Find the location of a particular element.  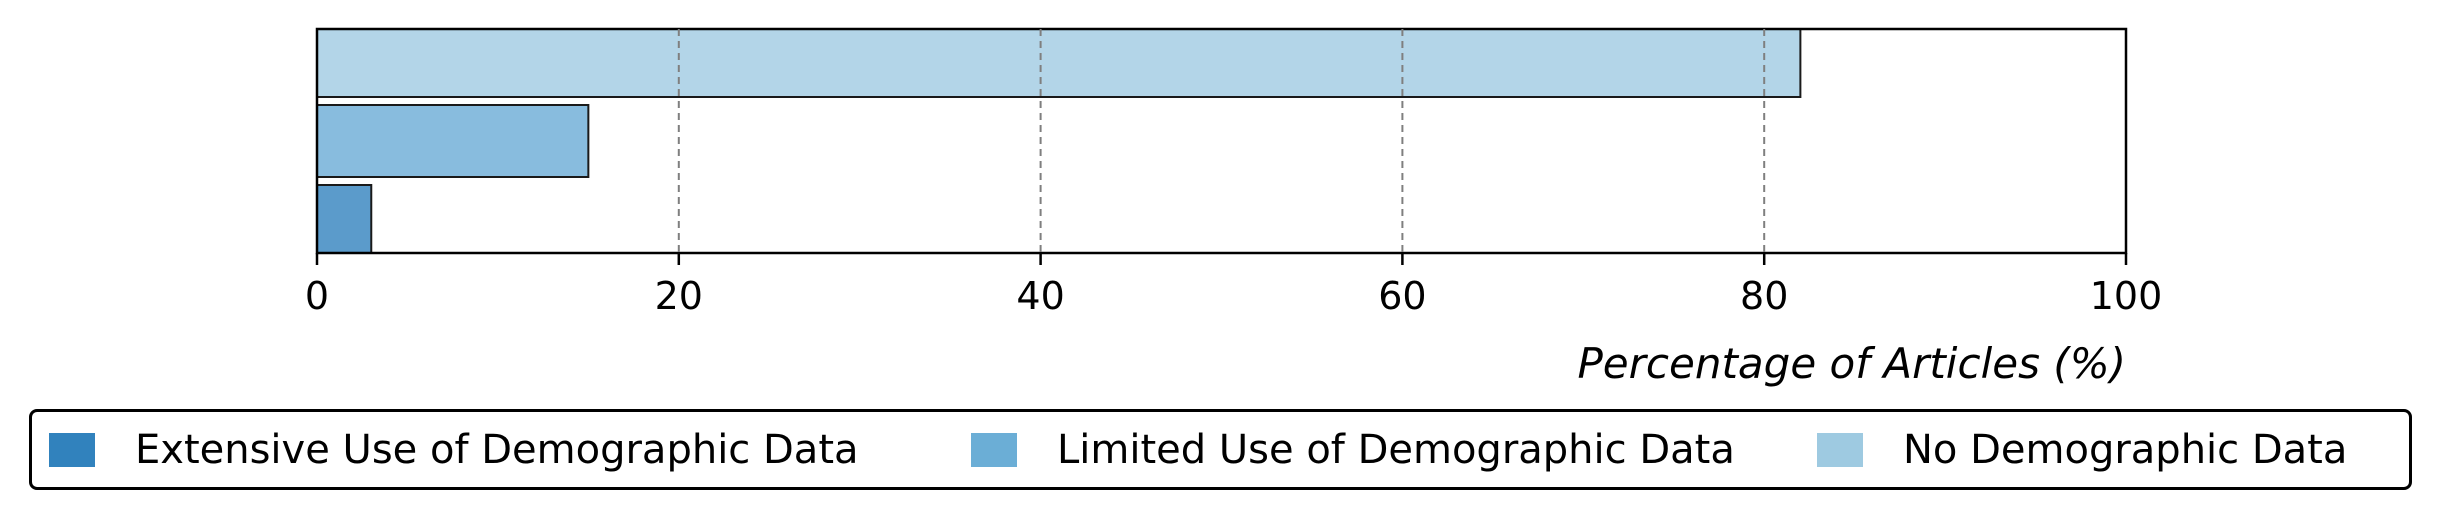

x-tick-label-5: 100 is located at coordinates (2126, 296).